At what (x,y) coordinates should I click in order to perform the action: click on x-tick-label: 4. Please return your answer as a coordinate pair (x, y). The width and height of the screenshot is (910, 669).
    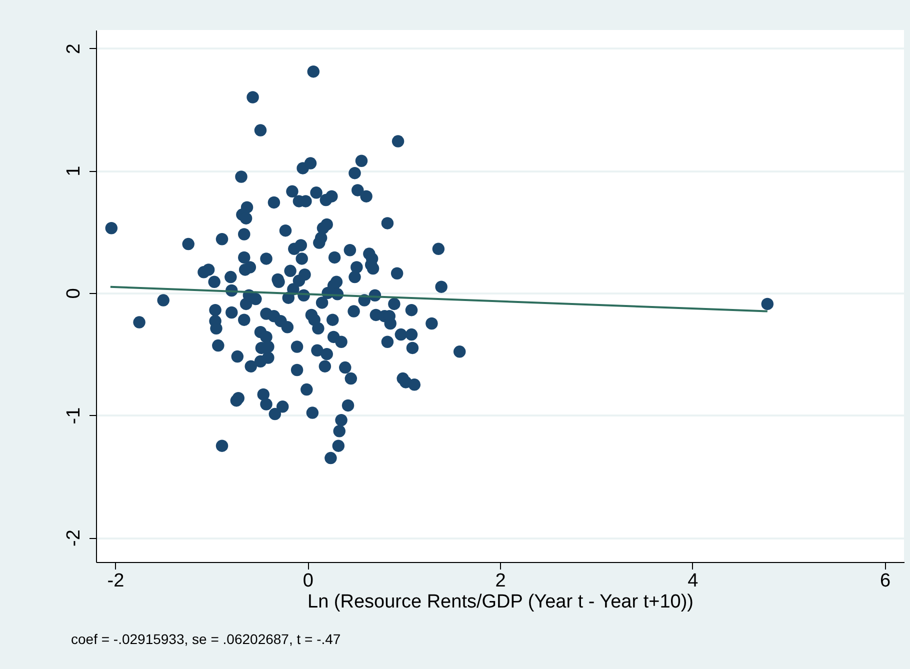
    Looking at the image, I should click on (693, 581).